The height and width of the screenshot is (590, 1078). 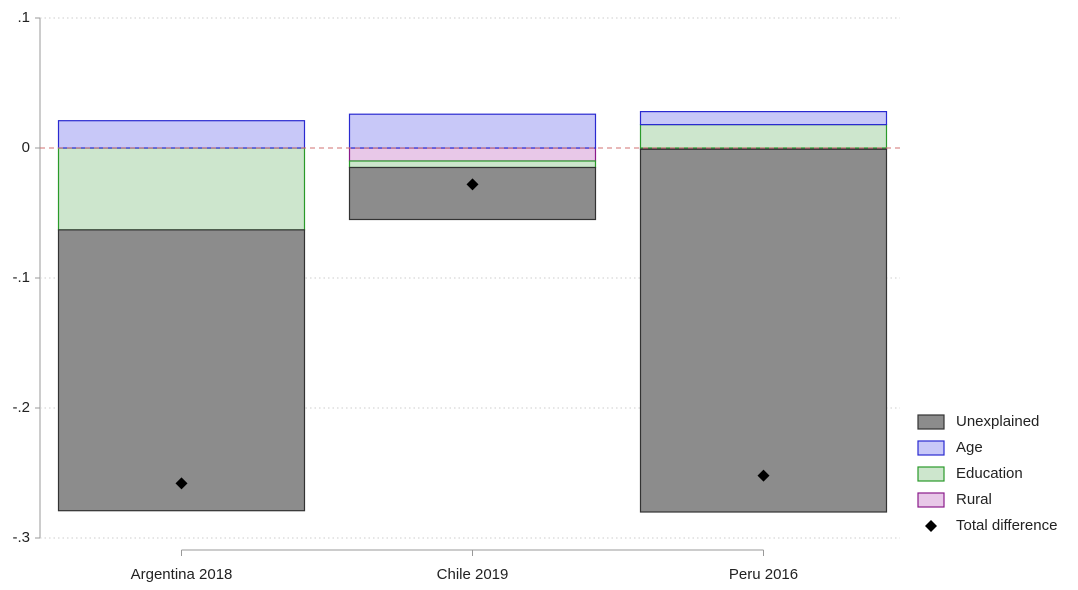 What do you see at coordinates (21, 537) in the screenshot?
I see `y-tick-label: -.3` at bounding box center [21, 537].